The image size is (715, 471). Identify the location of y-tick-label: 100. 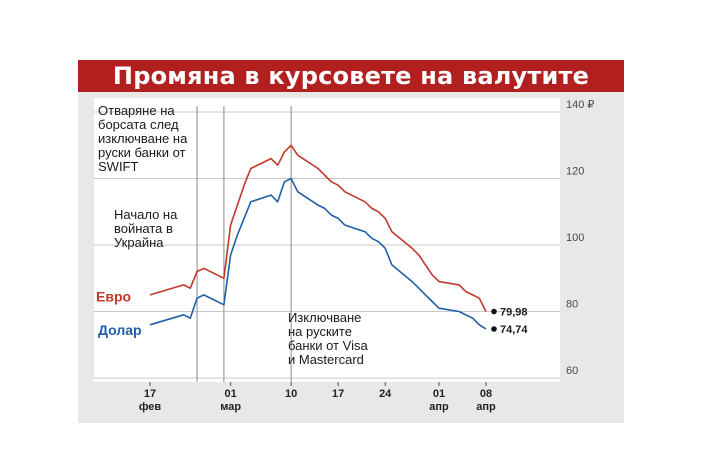
(575, 238).